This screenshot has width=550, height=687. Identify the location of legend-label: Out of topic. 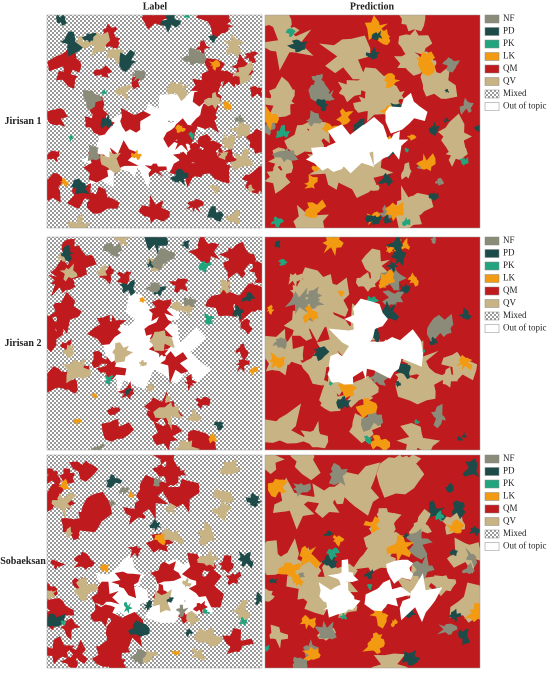
(525, 106).